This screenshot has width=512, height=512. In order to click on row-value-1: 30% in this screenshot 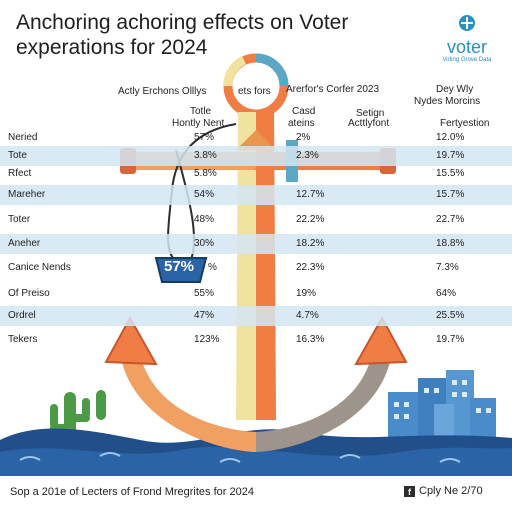, I will do `click(204, 243)`.